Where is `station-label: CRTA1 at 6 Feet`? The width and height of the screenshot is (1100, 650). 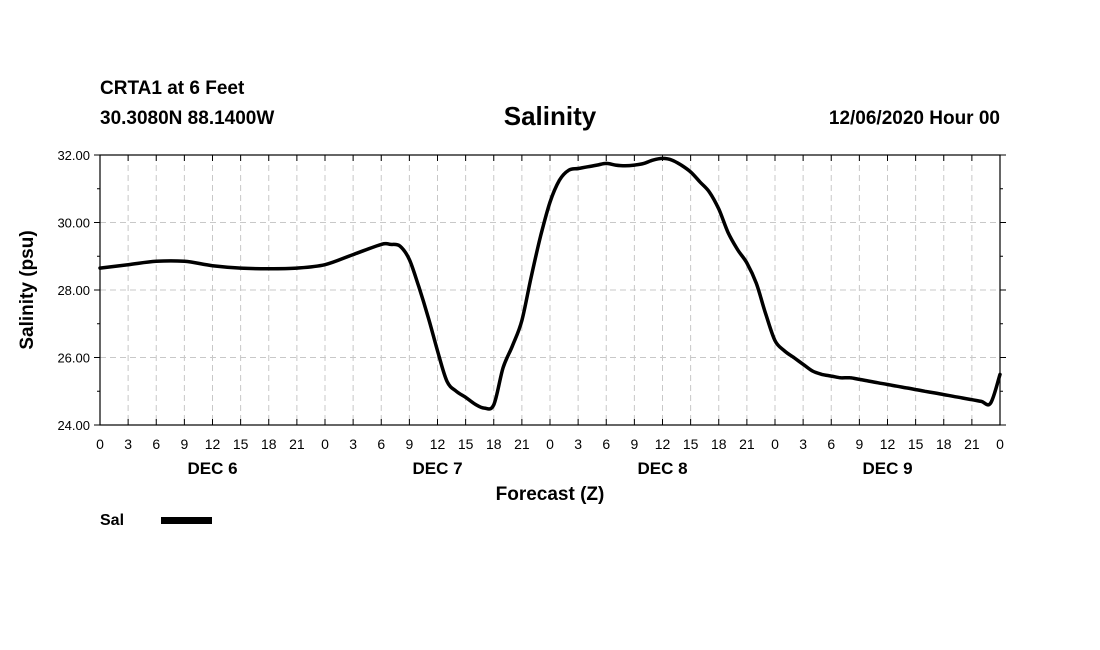
station-label: CRTA1 at 6 Feet is located at coordinates (172, 88).